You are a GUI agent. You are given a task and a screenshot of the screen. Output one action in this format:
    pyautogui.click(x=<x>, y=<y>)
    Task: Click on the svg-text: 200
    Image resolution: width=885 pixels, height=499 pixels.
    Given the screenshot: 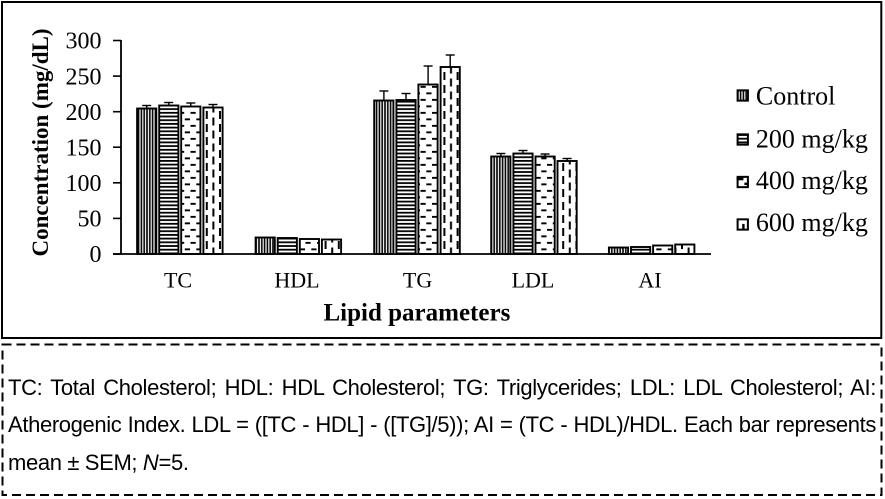 What is the action you would take?
    pyautogui.click(x=84, y=113)
    